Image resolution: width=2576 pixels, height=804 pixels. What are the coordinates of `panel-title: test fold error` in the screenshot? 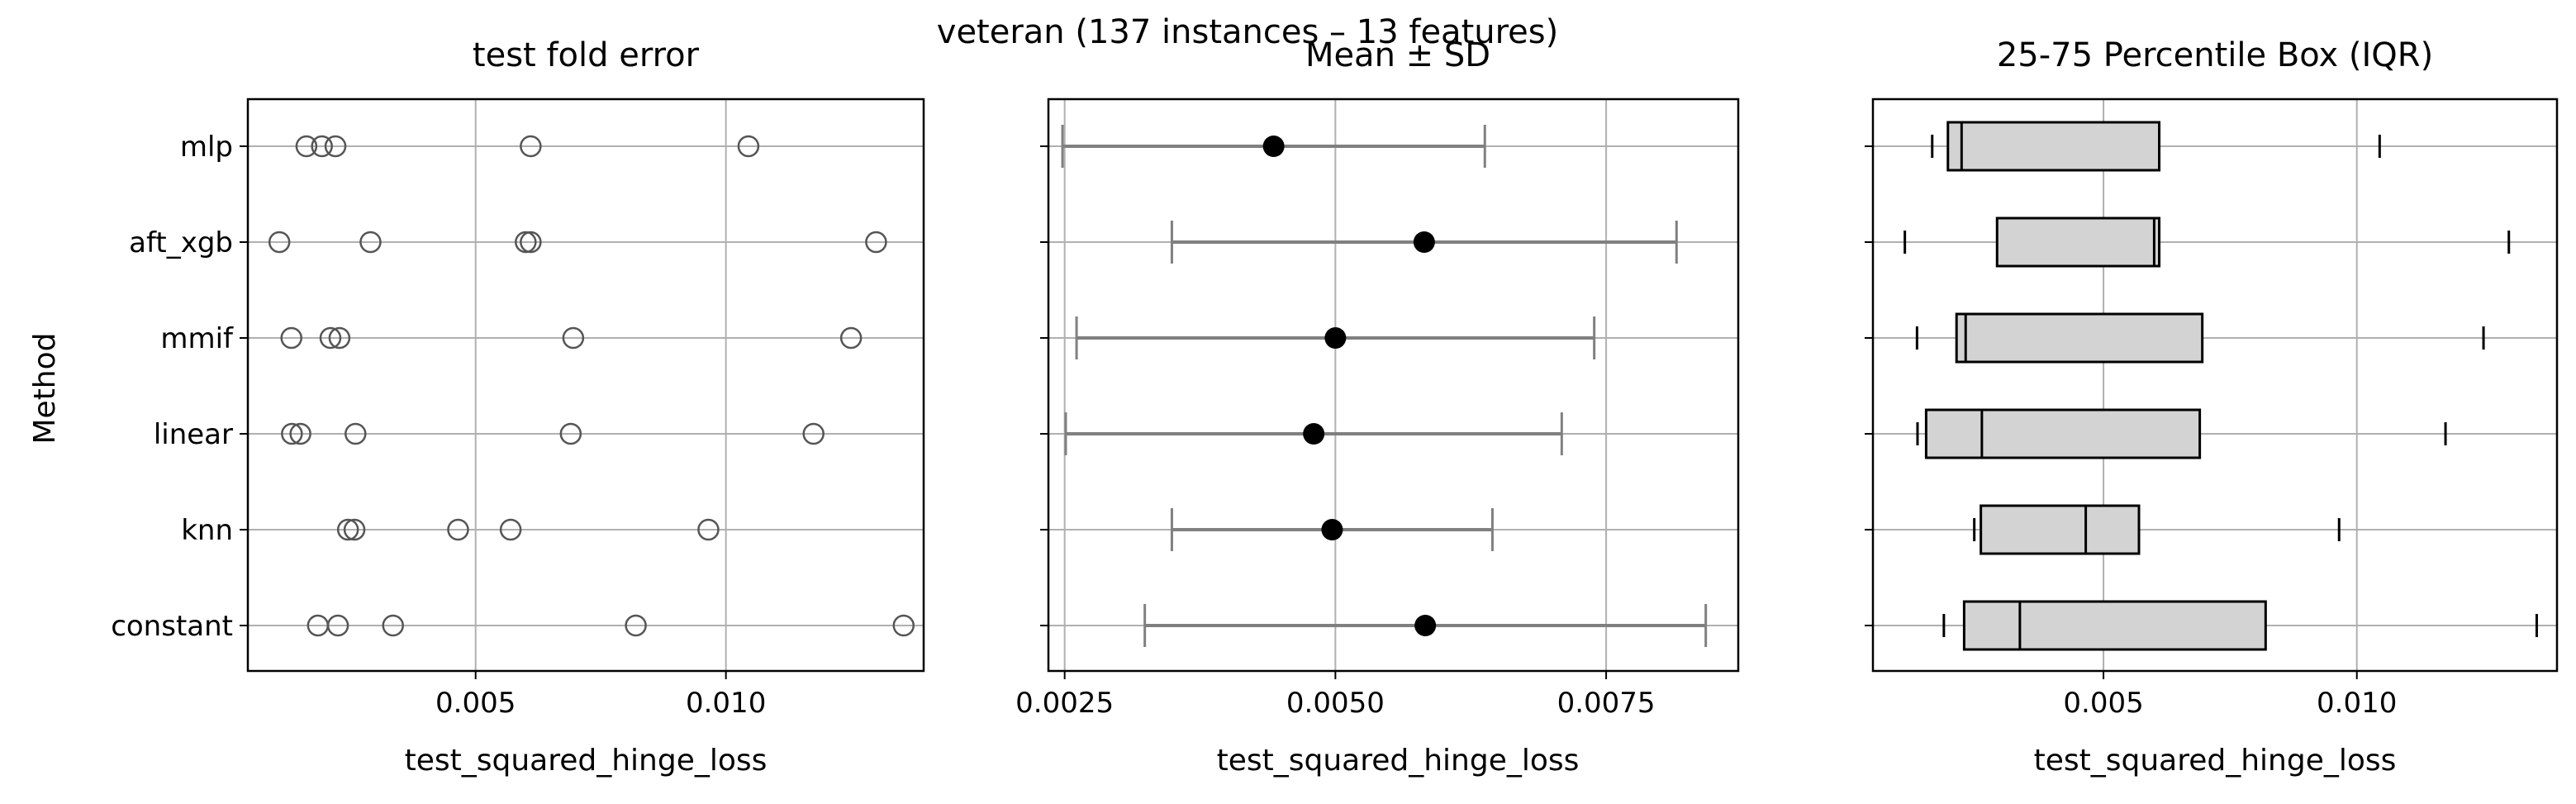 It's located at (586, 55).